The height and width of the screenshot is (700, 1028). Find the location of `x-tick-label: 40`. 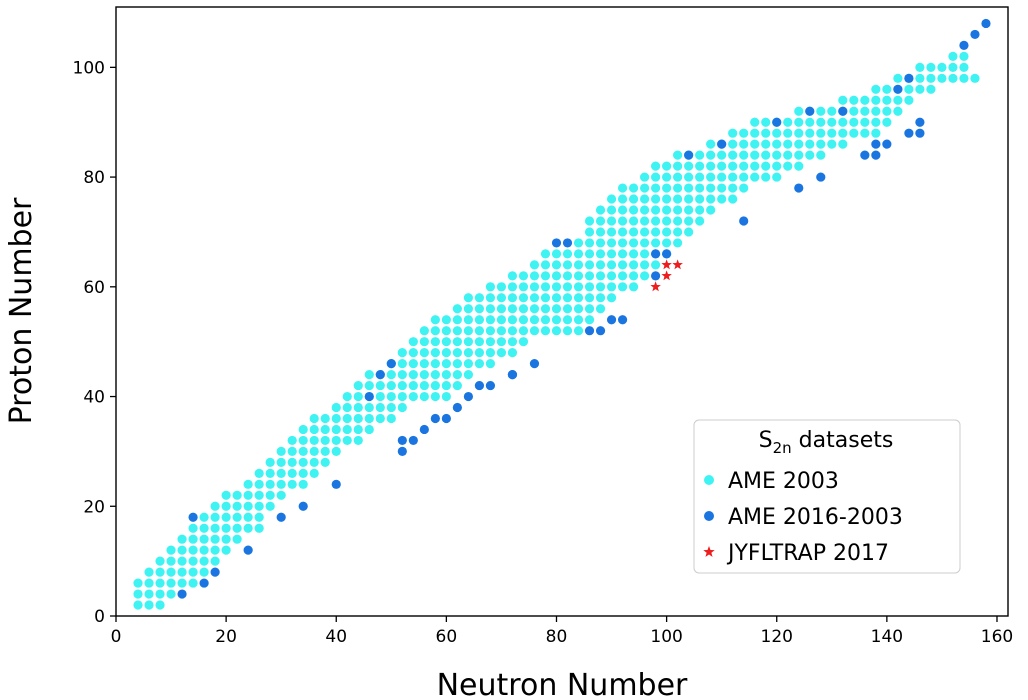

x-tick-label: 40 is located at coordinates (336, 637).